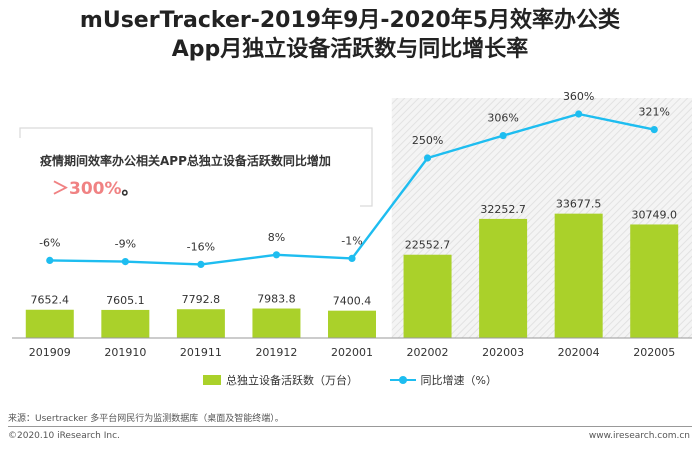 The image size is (700, 449). What do you see at coordinates (639, 436) in the screenshot?
I see `website: www.iresearch.com.cn` at bounding box center [639, 436].